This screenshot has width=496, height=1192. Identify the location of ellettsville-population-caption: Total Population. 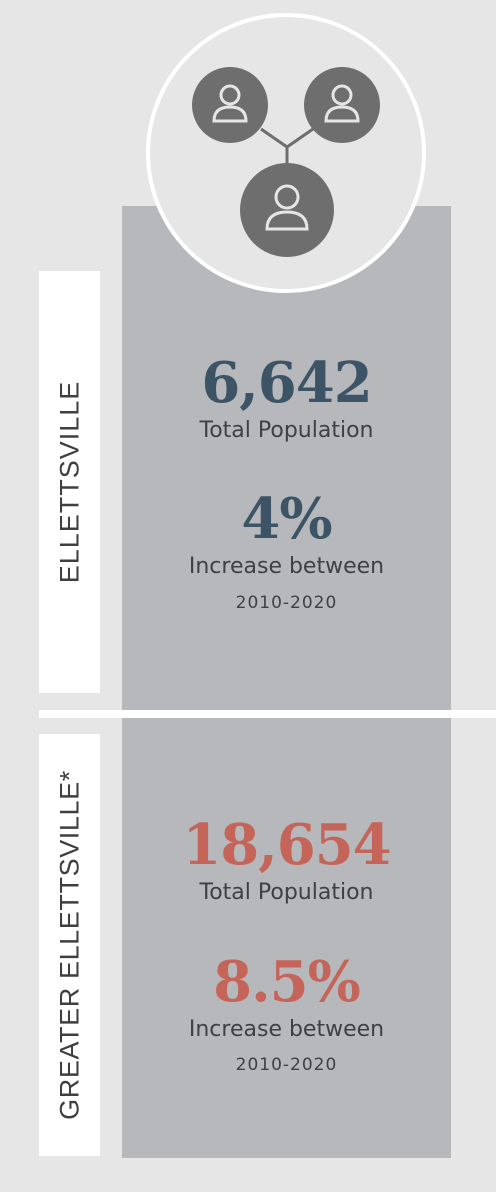
(286, 430).